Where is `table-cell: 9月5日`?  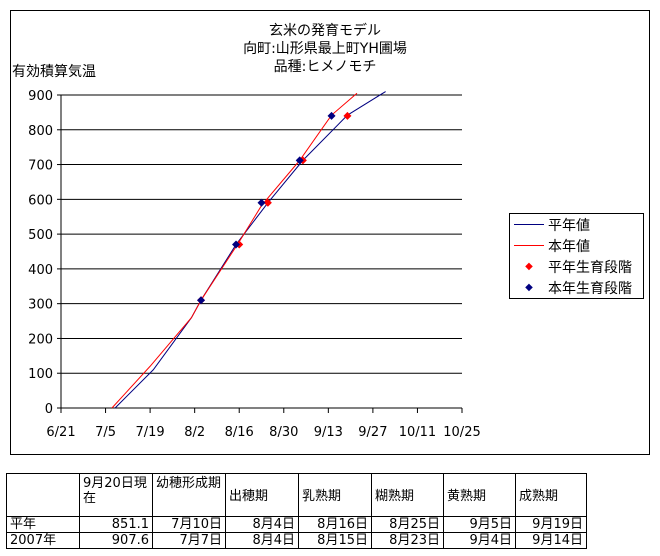 table-cell: 9月5日 is located at coordinates (479, 524).